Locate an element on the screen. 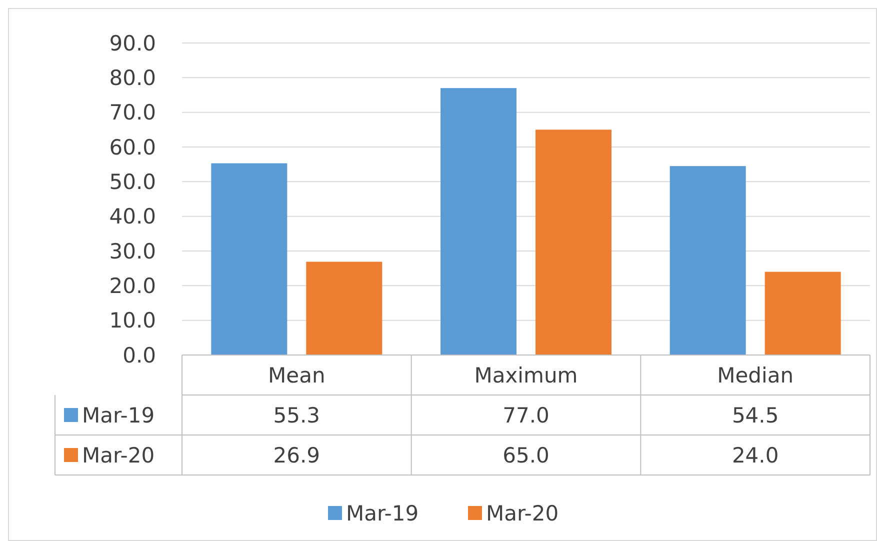 The height and width of the screenshot is (541, 877). y-tick-label: 10.0 is located at coordinates (132, 320).